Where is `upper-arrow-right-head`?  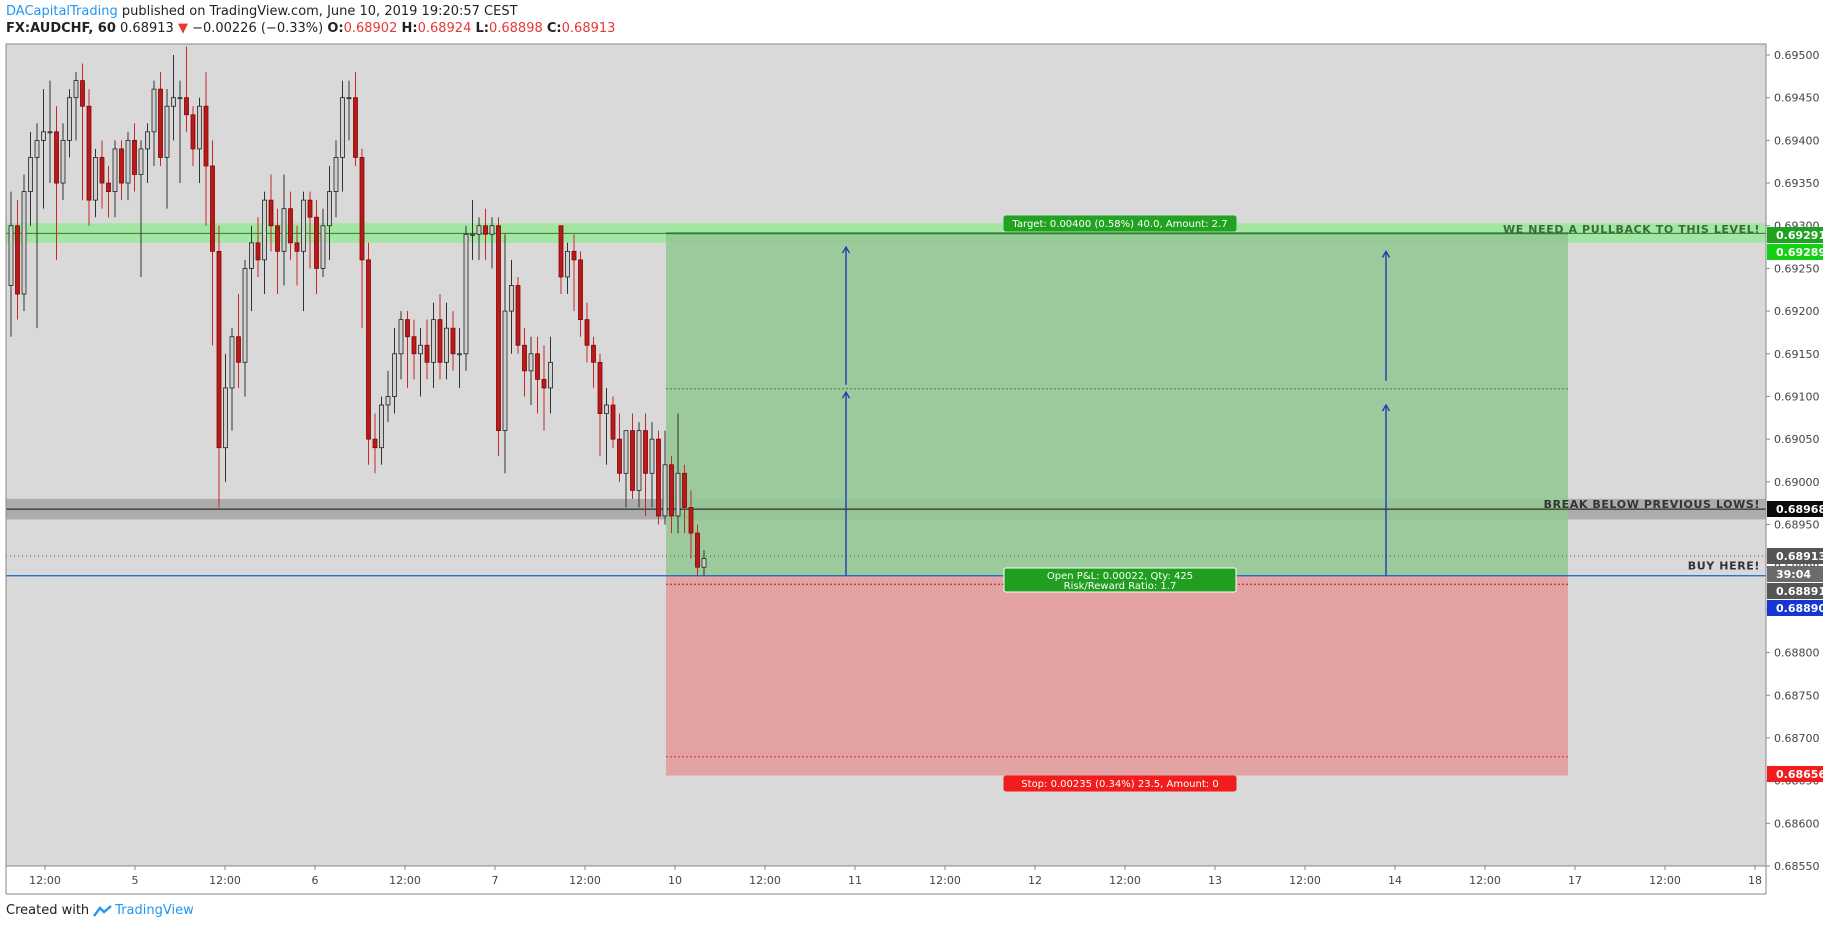 upper-arrow-right-head is located at coordinates (1386, 253).